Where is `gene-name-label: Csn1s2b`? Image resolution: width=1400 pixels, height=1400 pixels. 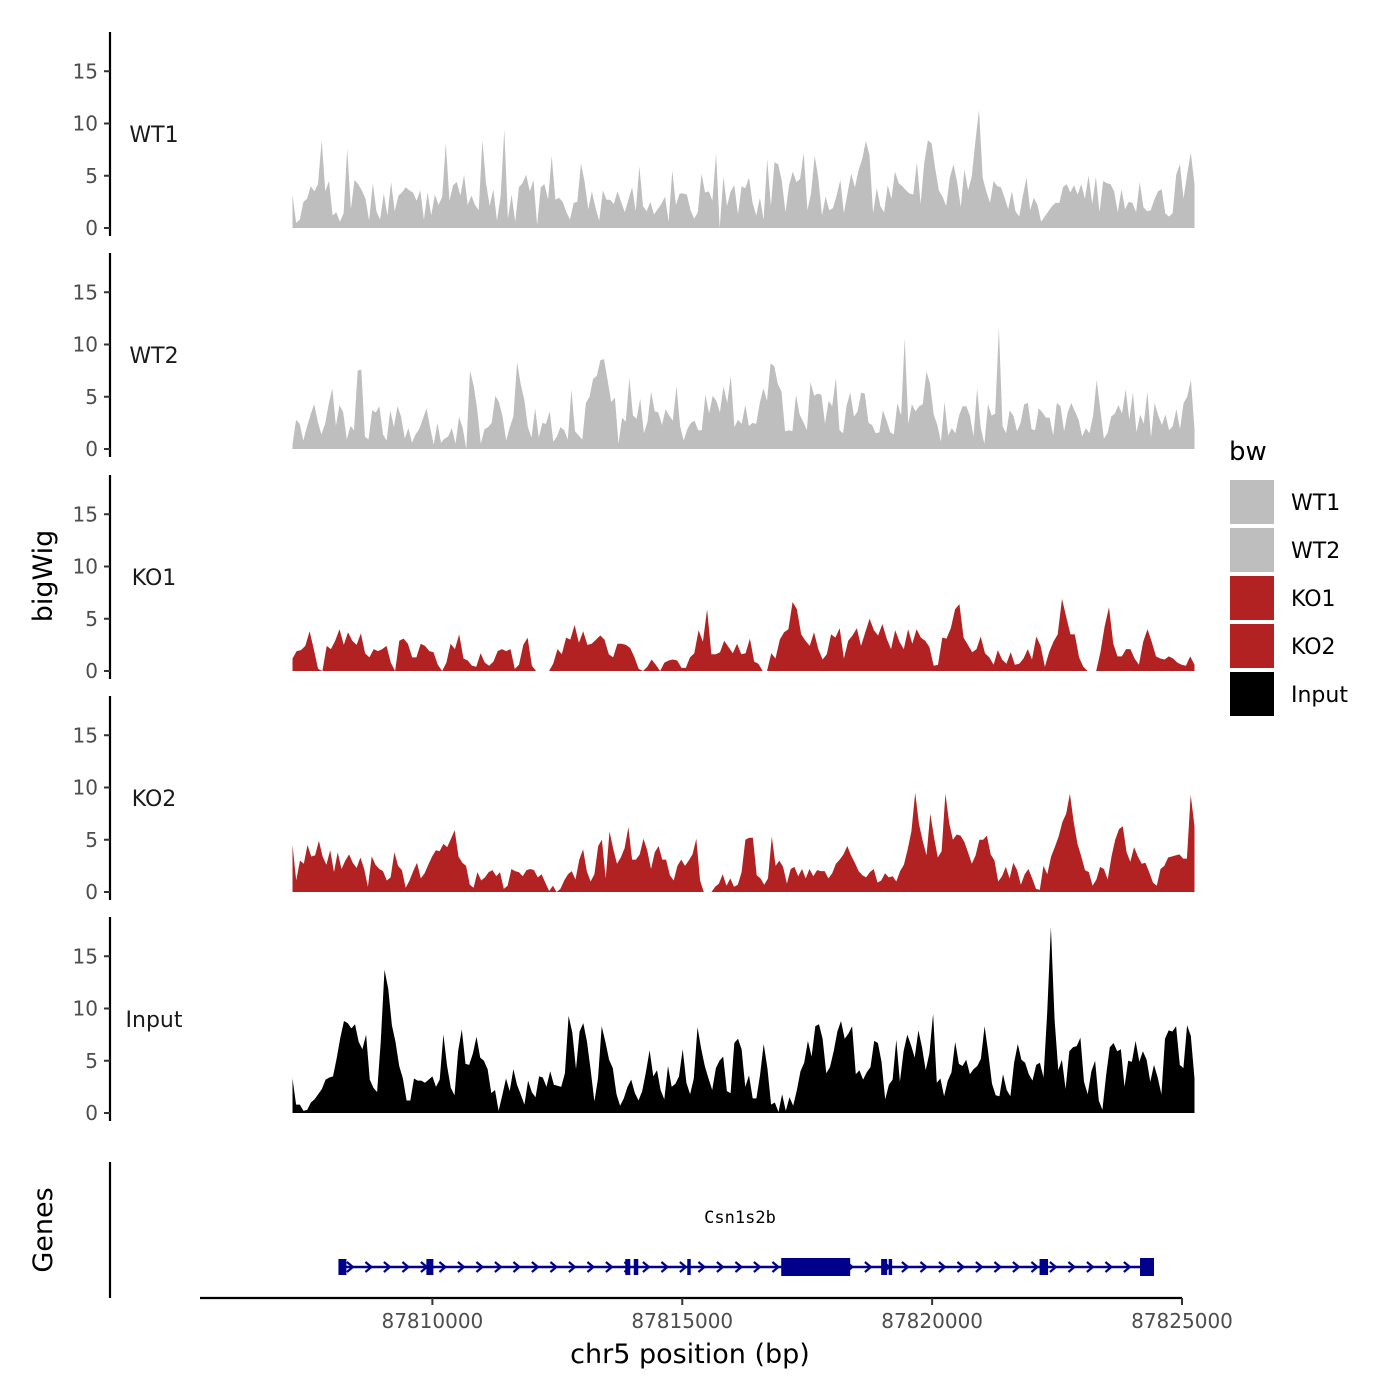 gene-name-label: Csn1s2b is located at coordinates (740, 1218).